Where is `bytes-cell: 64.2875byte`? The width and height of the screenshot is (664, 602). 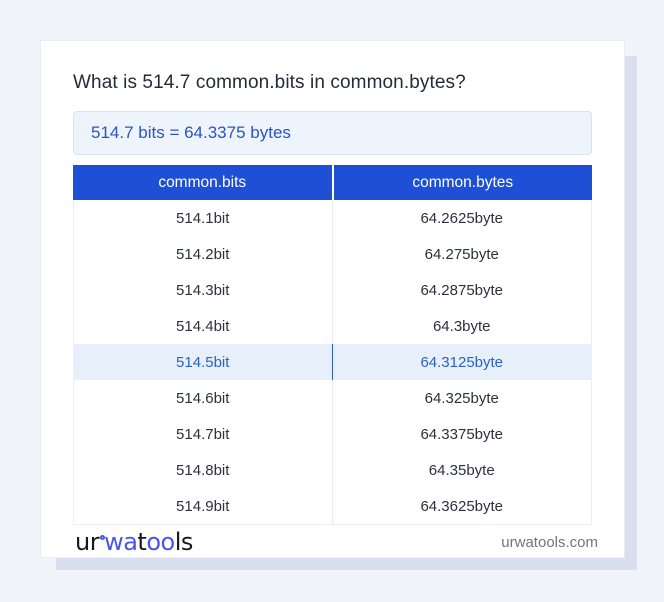
bytes-cell: 64.2875byte is located at coordinates (462, 290).